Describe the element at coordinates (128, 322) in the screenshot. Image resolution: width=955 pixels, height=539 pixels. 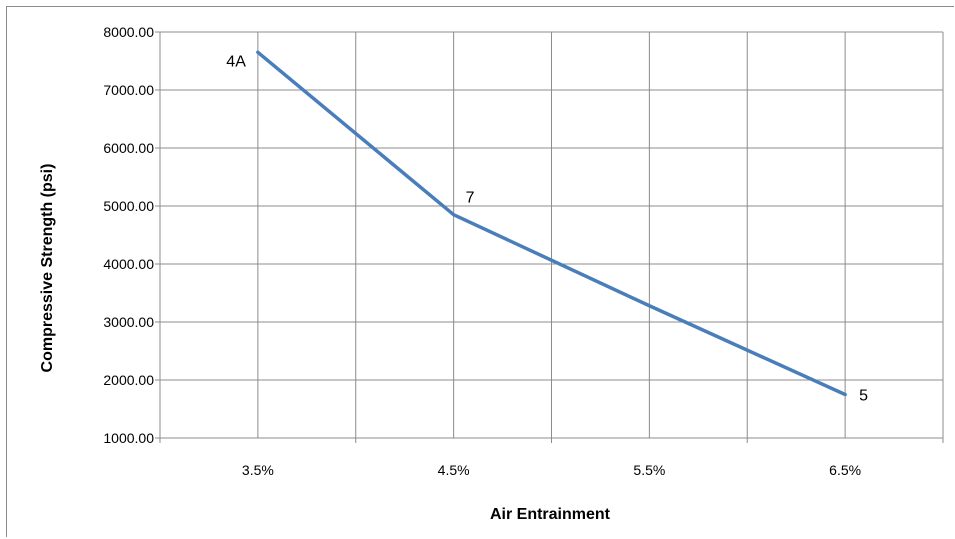
I see `y-tick-label: 3000.00` at that location.